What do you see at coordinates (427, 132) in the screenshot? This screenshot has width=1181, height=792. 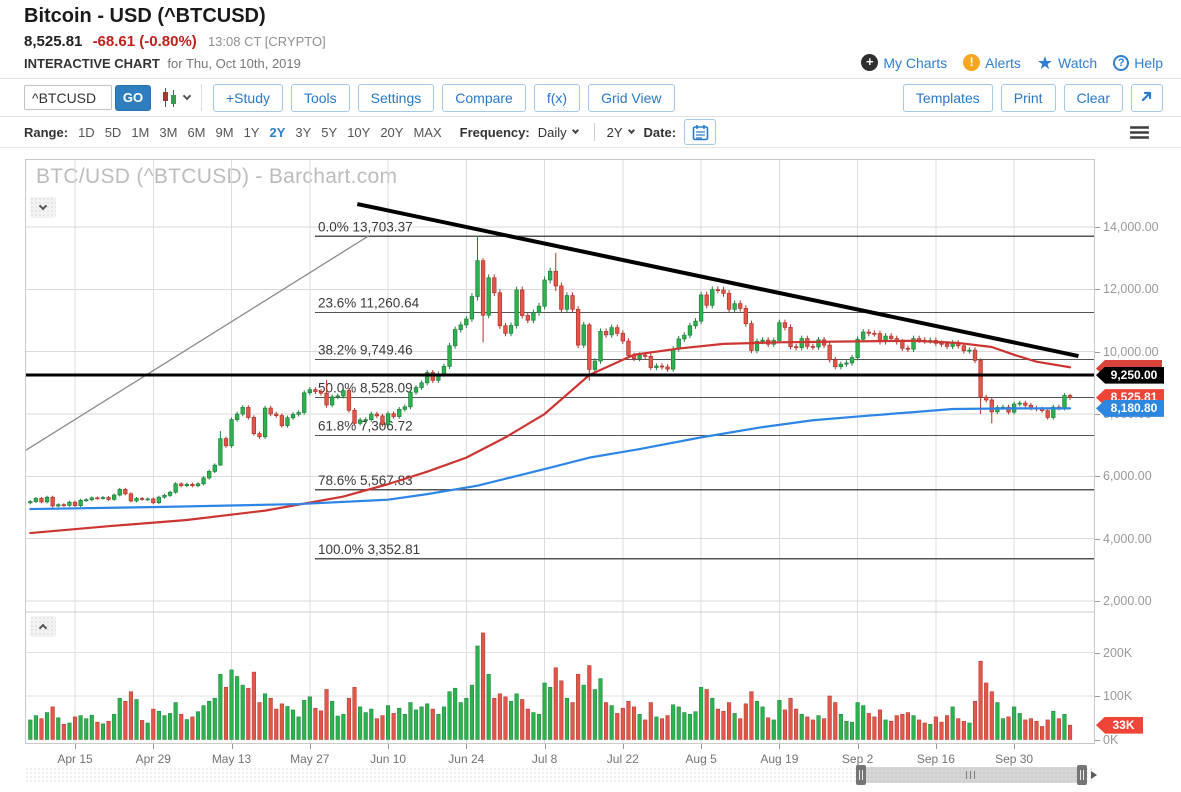 I see `range-option-MAX: MAX` at bounding box center [427, 132].